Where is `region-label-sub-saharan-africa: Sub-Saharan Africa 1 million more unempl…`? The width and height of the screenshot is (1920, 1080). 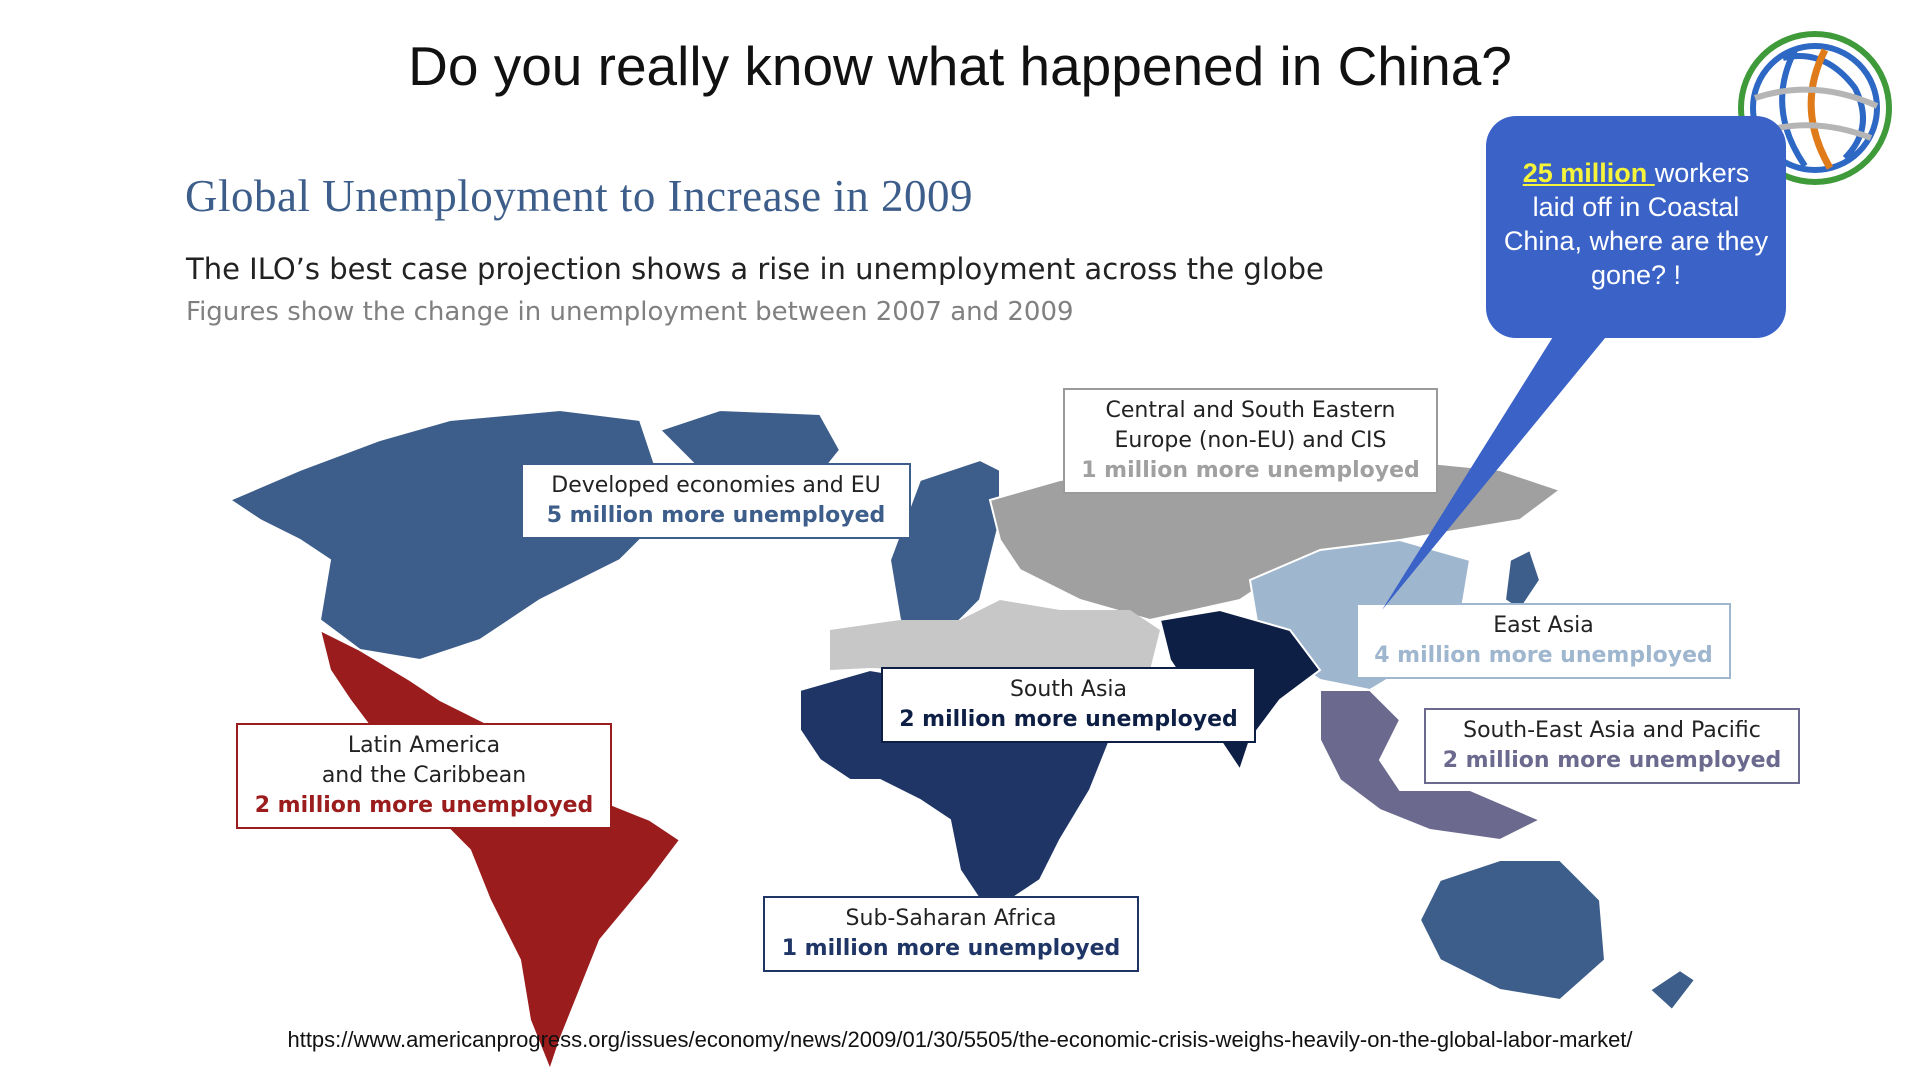 region-label-sub-saharan-africa: Sub-Saharan Africa 1 million more unempl… is located at coordinates (951, 934).